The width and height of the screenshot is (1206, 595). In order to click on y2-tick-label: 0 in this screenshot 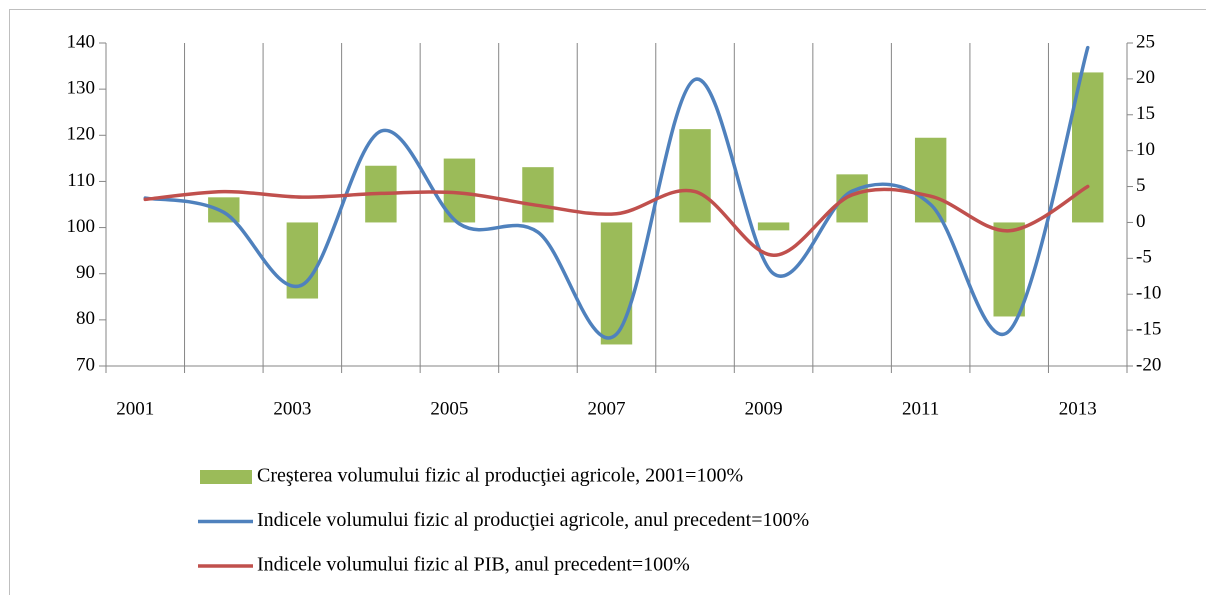, I will do `click(1141, 221)`.